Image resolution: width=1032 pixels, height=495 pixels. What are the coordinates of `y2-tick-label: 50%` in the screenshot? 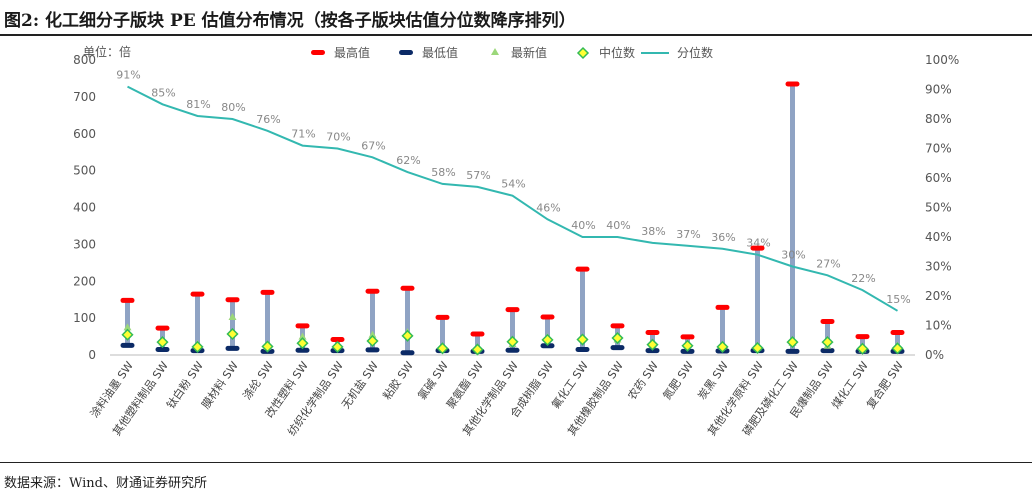 It's located at (938, 208).